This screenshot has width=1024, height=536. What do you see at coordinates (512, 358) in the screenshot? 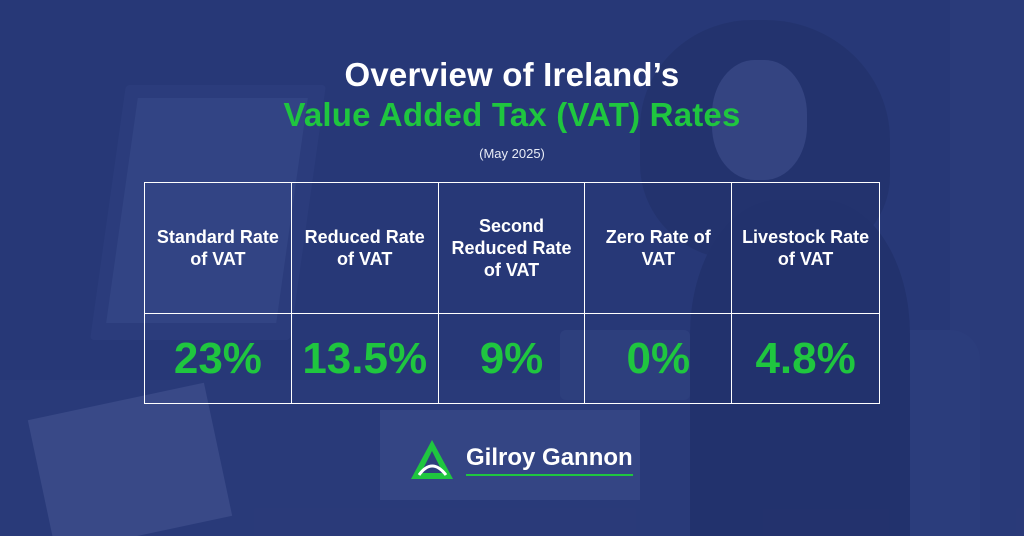
I see `rate-value-second-reduced: 9%` at bounding box center [512, 358].